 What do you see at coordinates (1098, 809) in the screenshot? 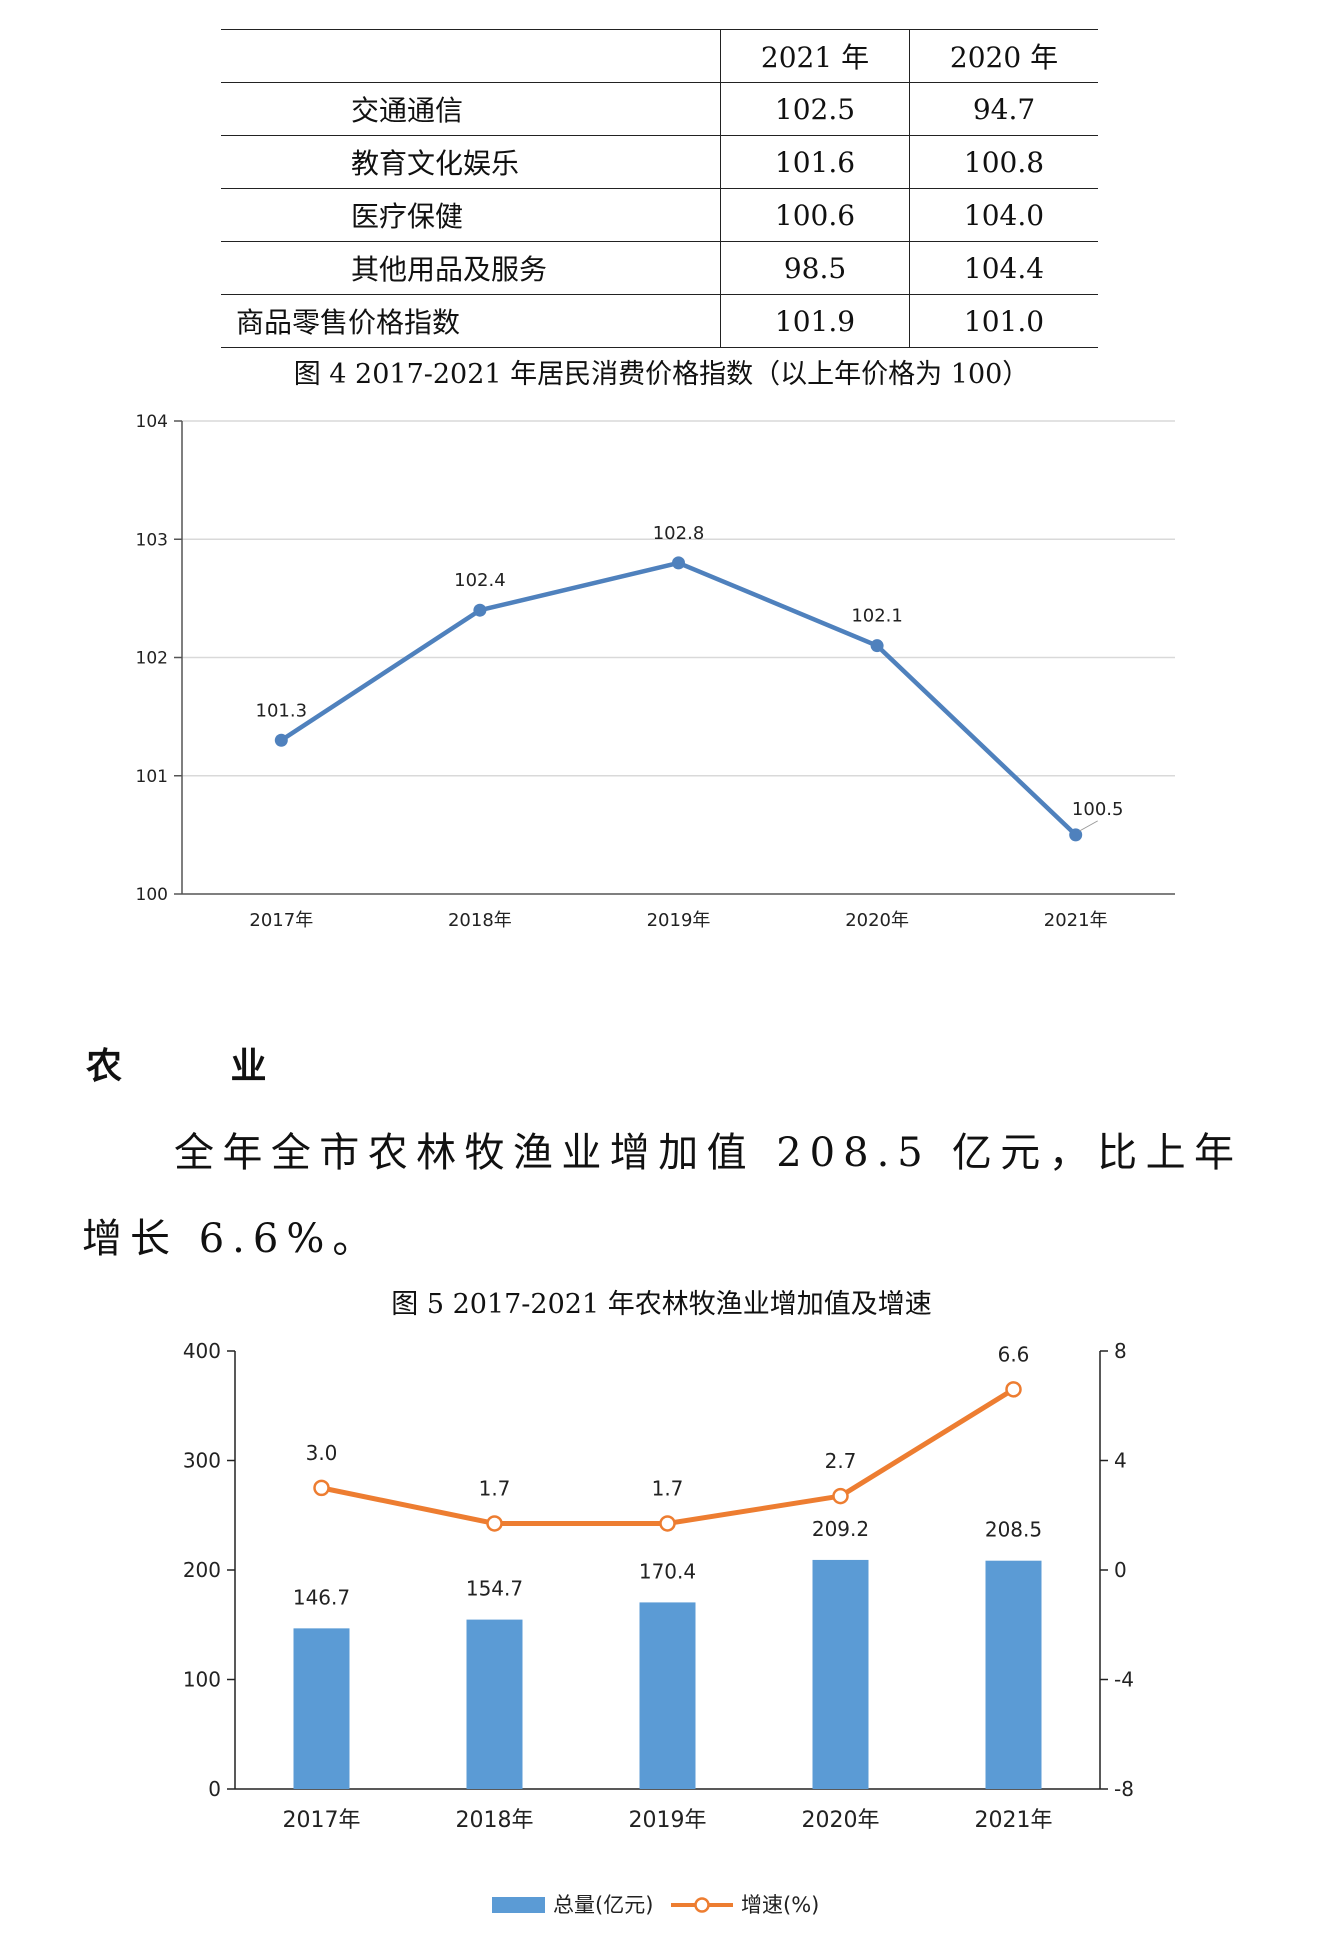
I see `cpi-data-label: 100.5` at bounding box center [1098, 809].